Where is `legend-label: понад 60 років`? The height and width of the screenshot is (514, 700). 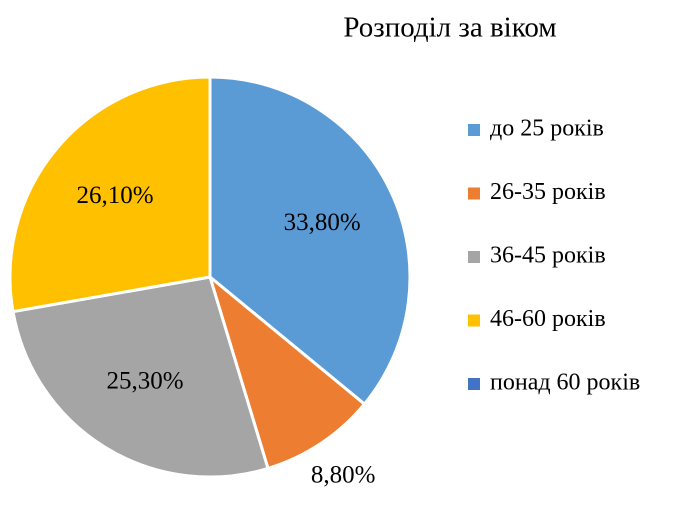
legend-label: понад 60 років is located at coordinates (565, 383).